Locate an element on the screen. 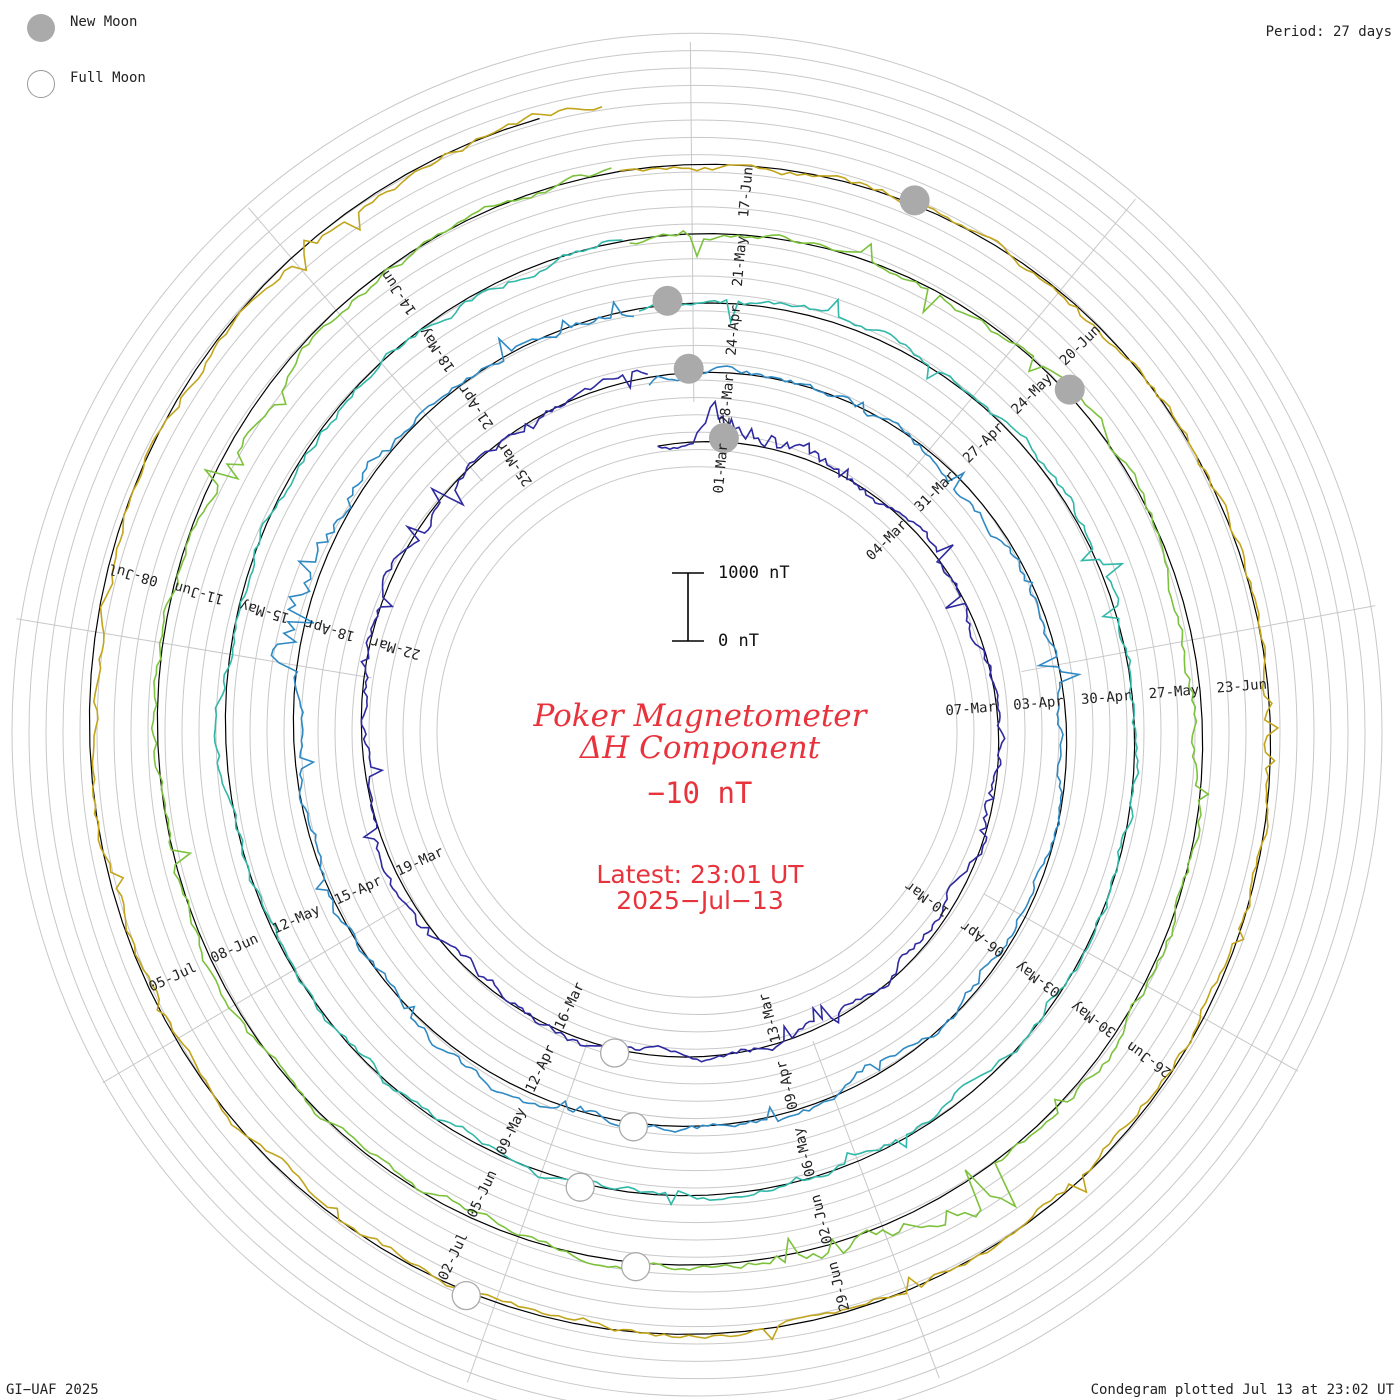 This screenshot has height=1400, width=1400. date-tick-label: 27-May is located at coordinates (1174, 692).